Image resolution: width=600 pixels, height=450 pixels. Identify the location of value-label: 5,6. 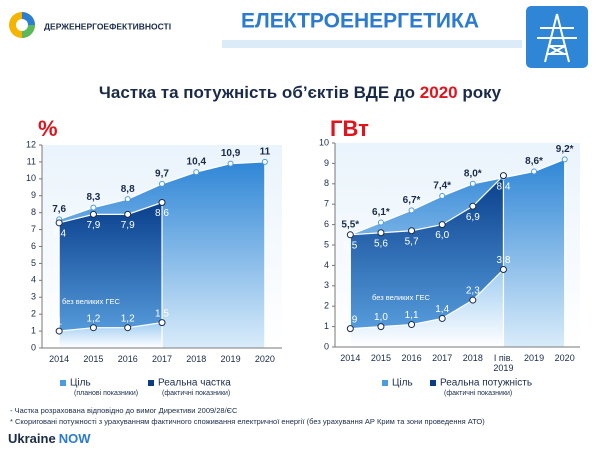
(381, 243).